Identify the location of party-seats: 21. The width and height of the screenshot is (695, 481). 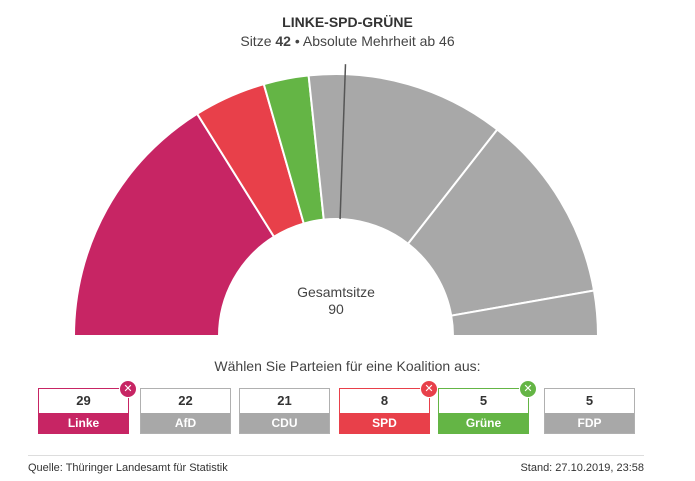
(284, 400).